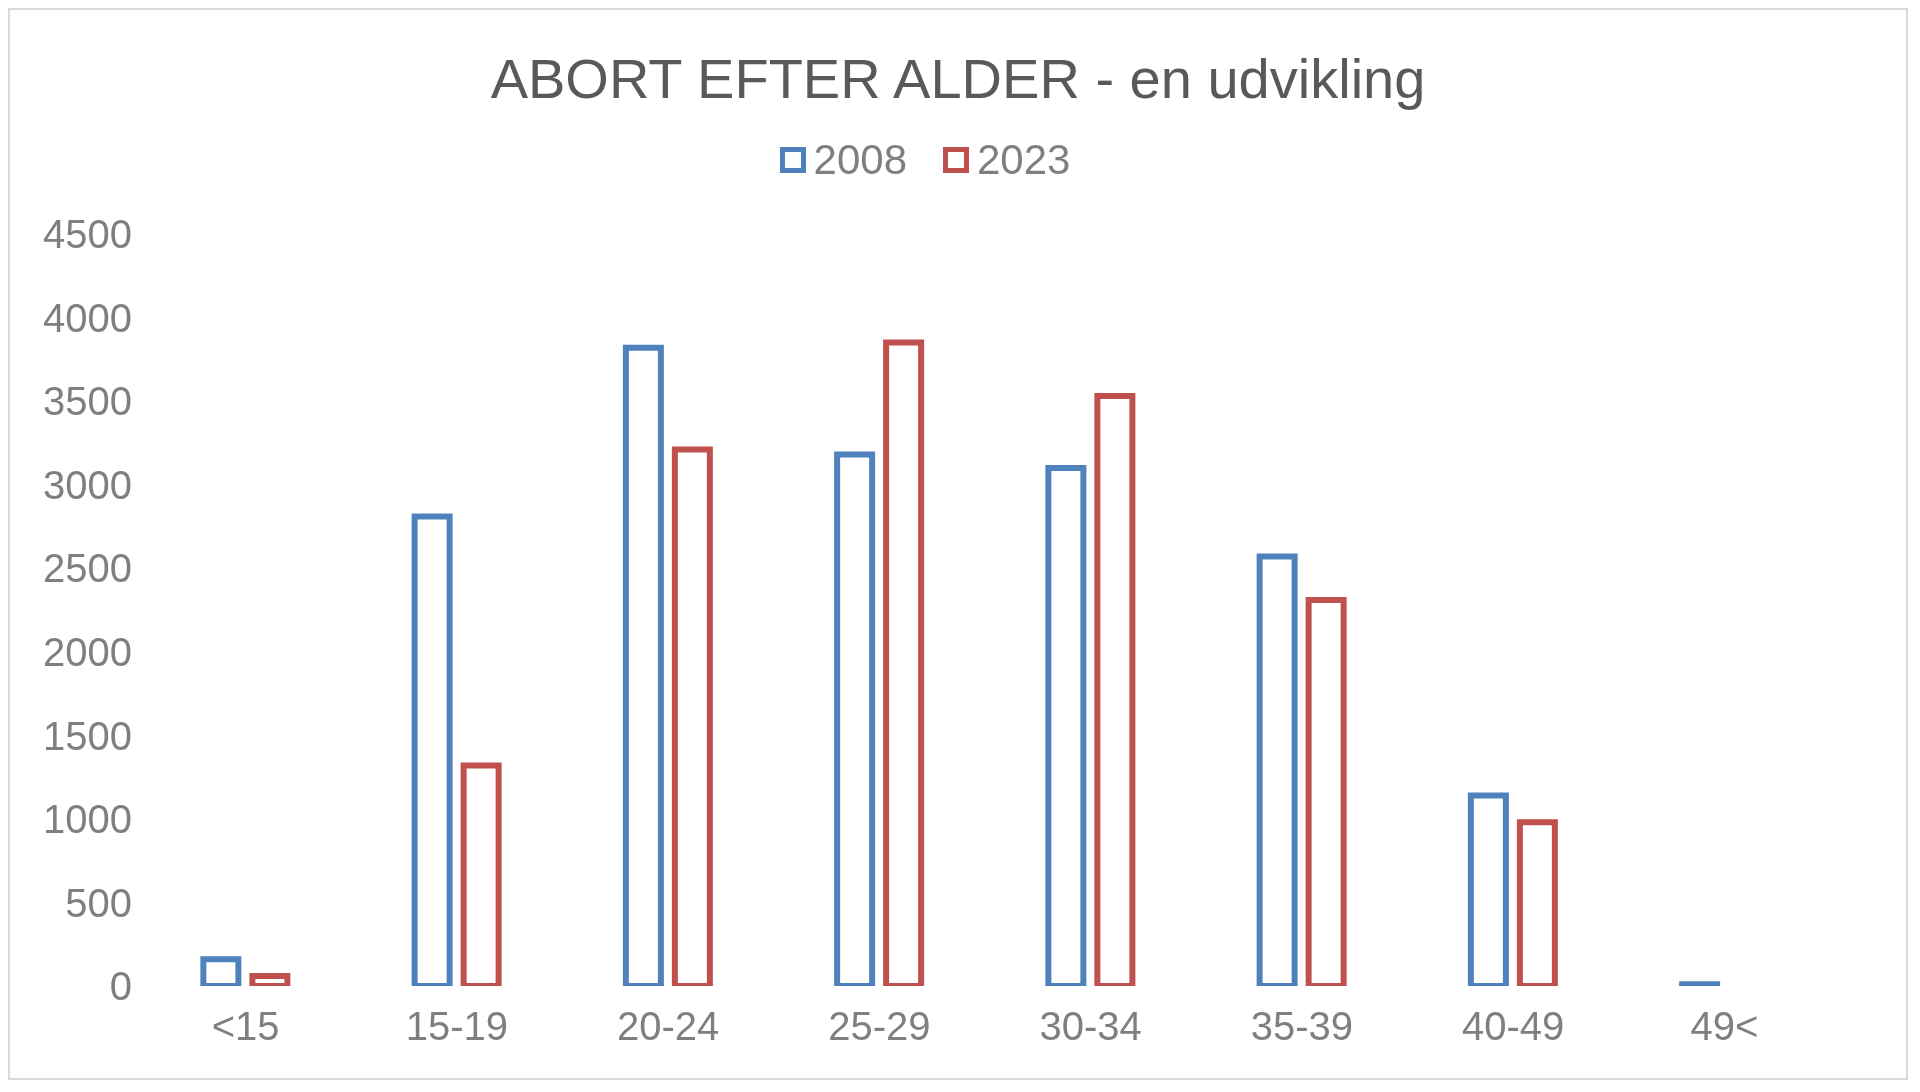 Image resolution: width=1920 pixels, height=1092 pixels. Describe the element at coordinates (1024, 160) in the screenshot. I see `legend-label: 2023` at that location.